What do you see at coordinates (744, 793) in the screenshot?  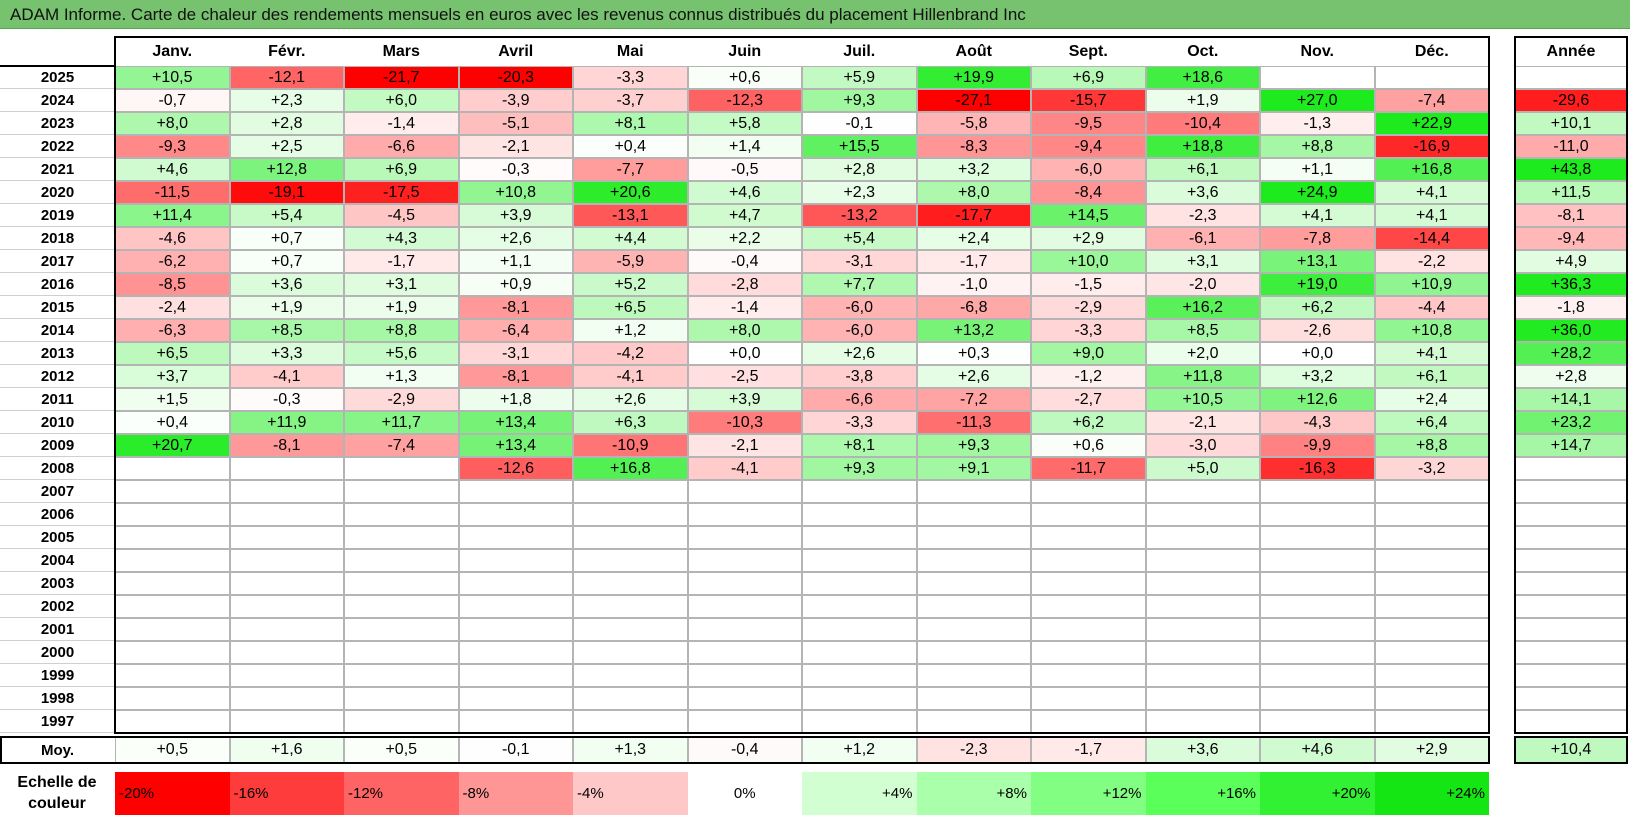 I see `color-scale-swatch: 0%` at bounding box center [744, 793].